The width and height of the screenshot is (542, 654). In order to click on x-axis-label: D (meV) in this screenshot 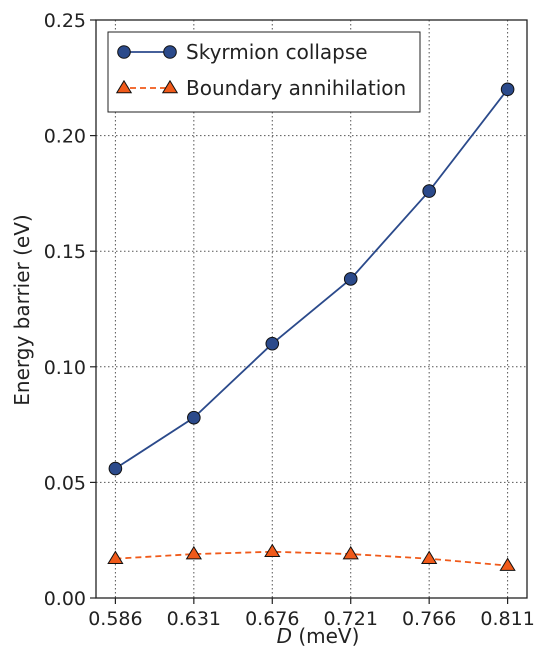, I will do `click(318, 636)`.